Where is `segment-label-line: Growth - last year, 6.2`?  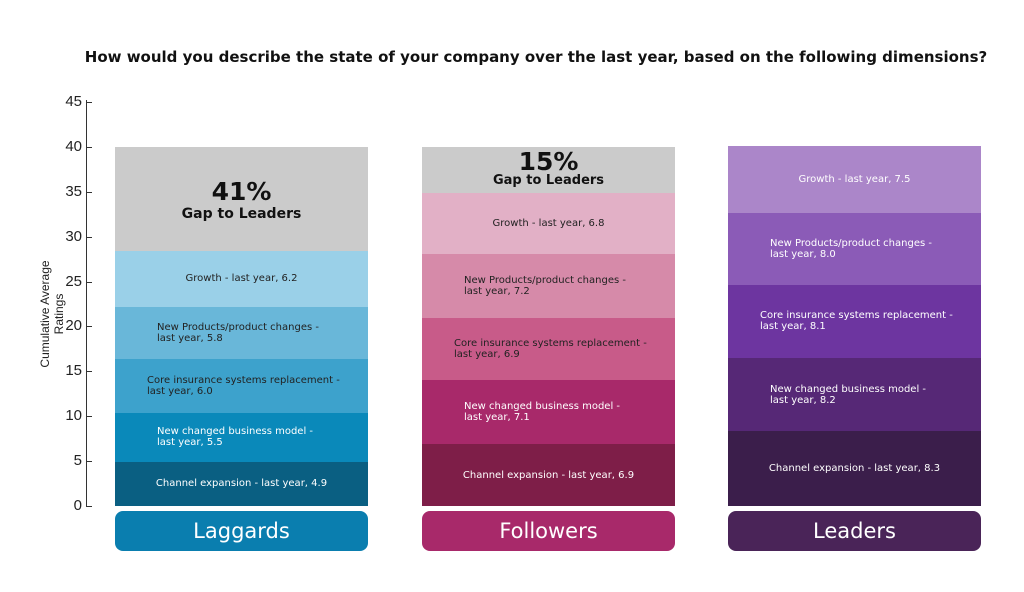 segment-label-line: Growth - last year, 6.2 is located at coordinates (241, 279).